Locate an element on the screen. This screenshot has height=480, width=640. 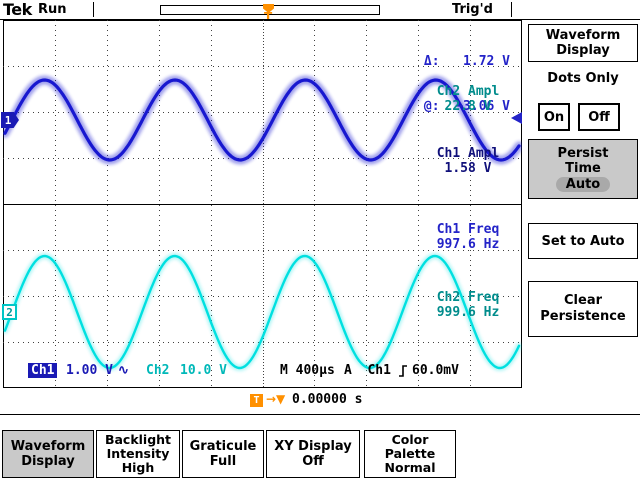
ch2-label: Ch2 is located at coordinates (158, 370).